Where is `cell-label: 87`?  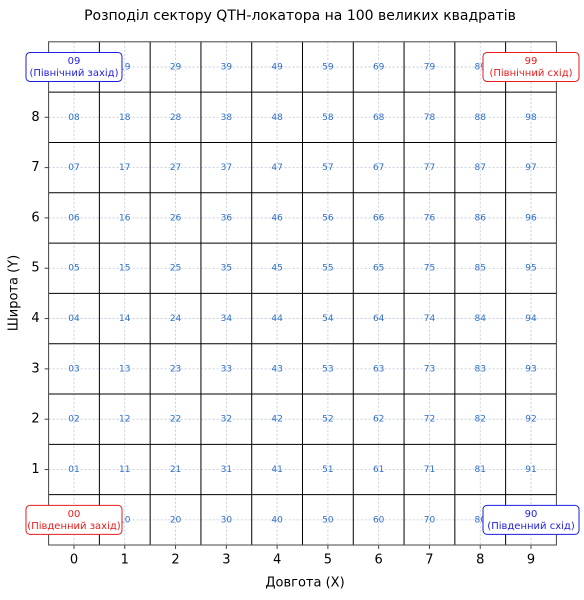 cell-label: 87 is located at coordinates (480, 168).